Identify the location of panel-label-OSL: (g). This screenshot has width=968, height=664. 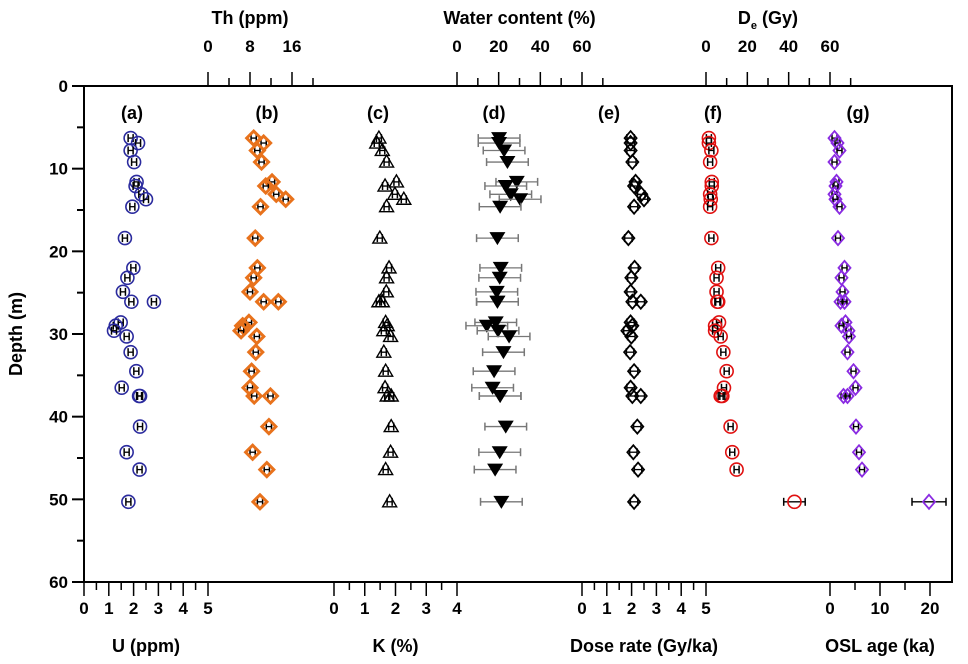
(858, 113).